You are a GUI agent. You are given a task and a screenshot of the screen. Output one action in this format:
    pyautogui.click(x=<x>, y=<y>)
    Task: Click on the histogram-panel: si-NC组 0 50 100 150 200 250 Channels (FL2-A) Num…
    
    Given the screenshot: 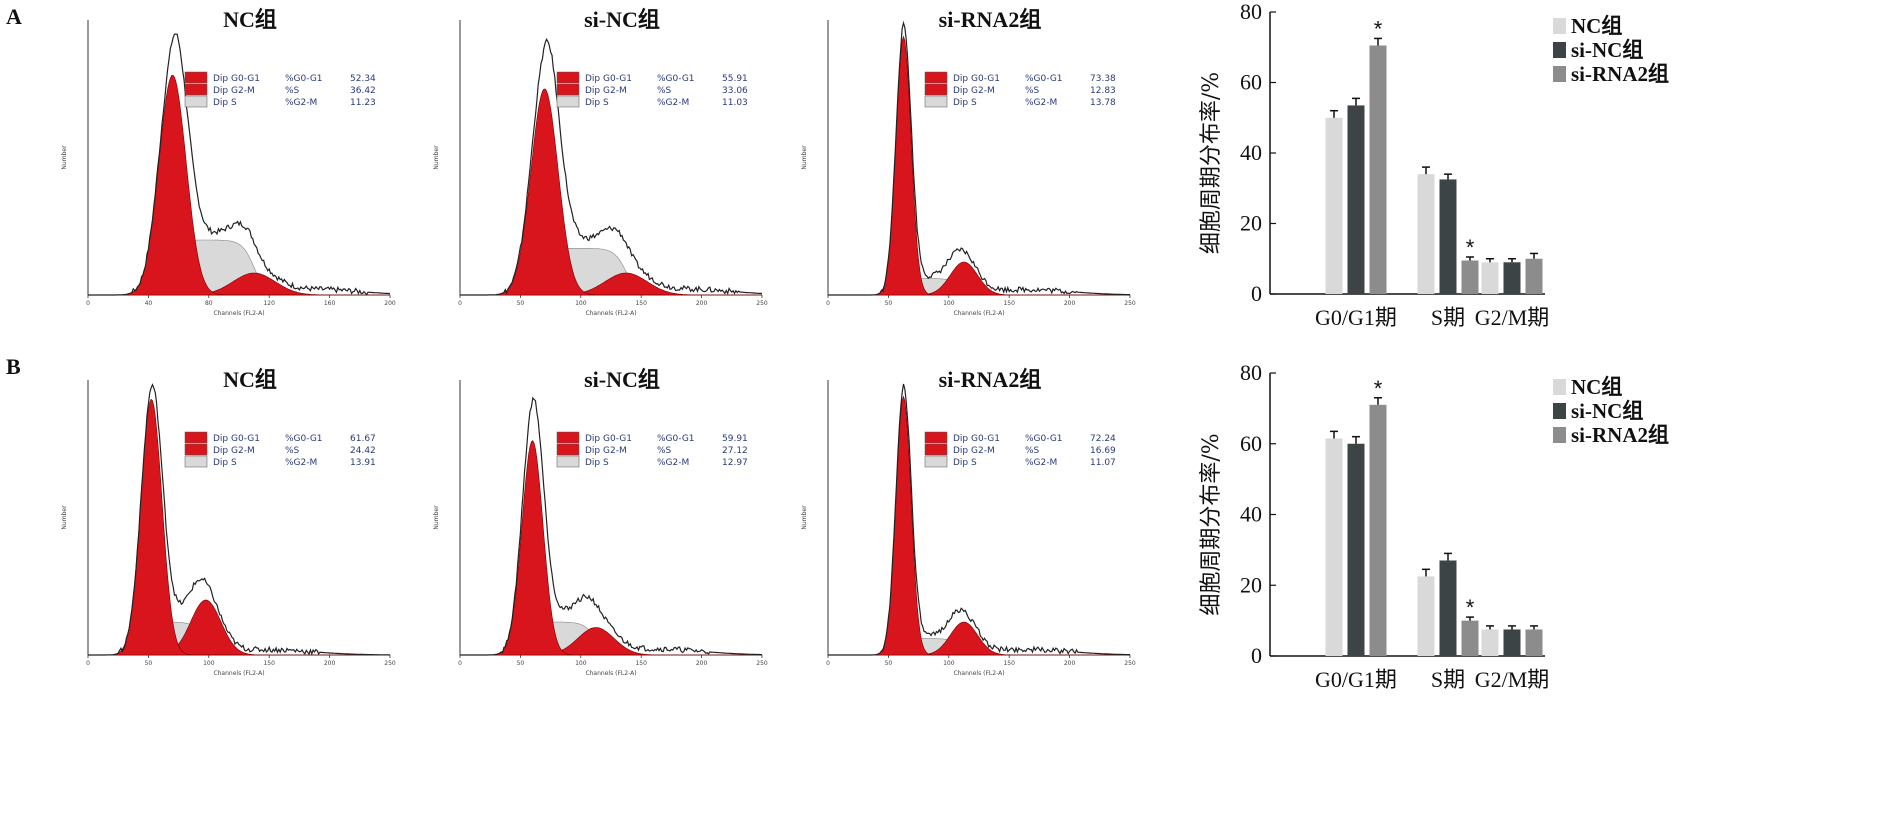 What is the action you would take?
    pyautogui.click(x=600, y=162)
    